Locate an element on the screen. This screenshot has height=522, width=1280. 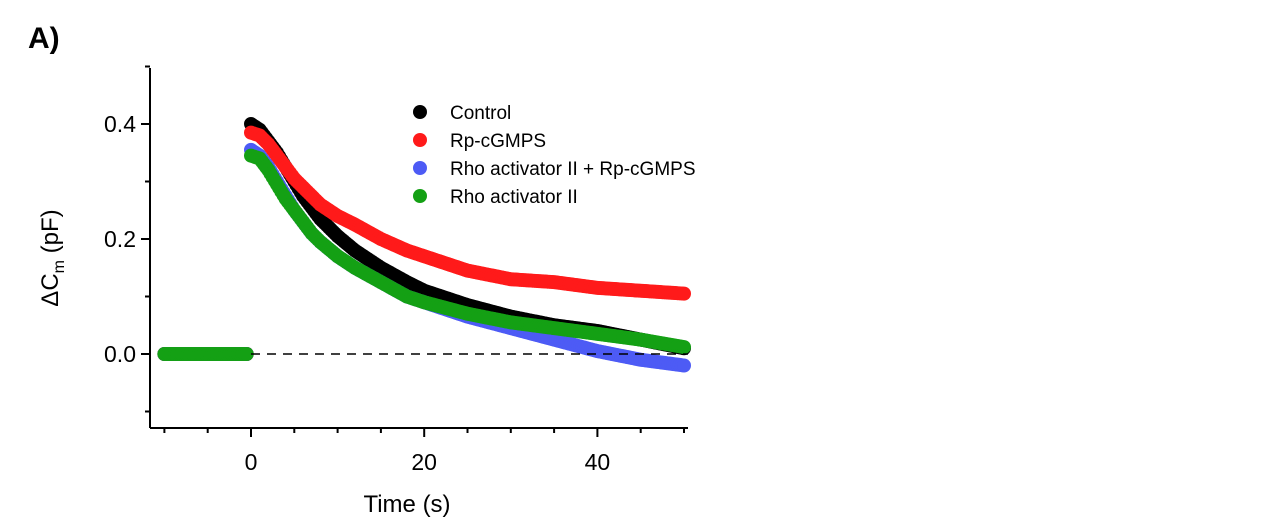
y-tick-label: 0.2 is located at coordinates (120, 239).